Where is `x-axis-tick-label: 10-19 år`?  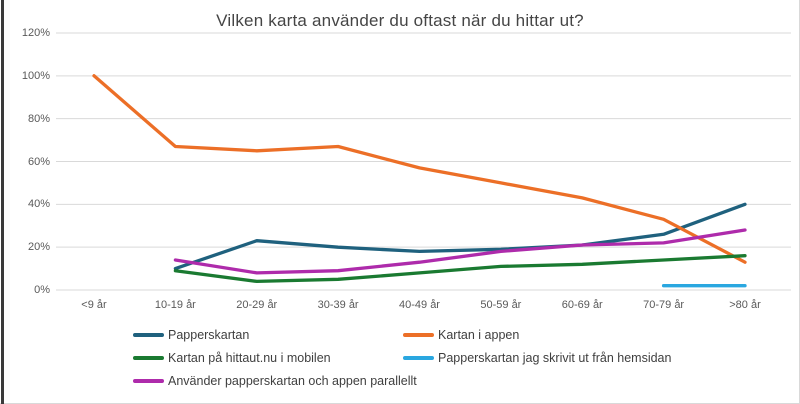
x-axis-tick-label: 10-19 år is located at coordinates (175, 305).